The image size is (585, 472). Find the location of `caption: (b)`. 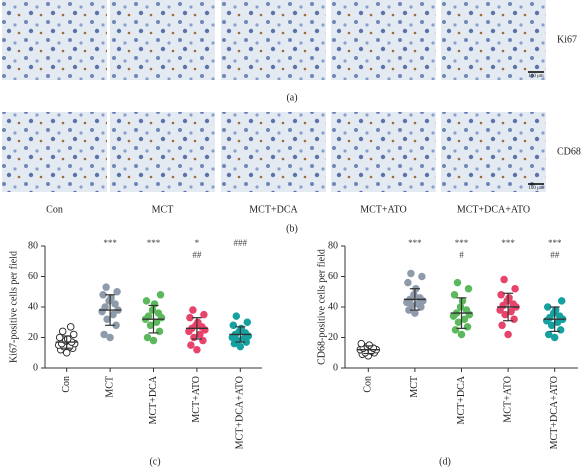

caption: (b) is located at coordinates (292, 228).